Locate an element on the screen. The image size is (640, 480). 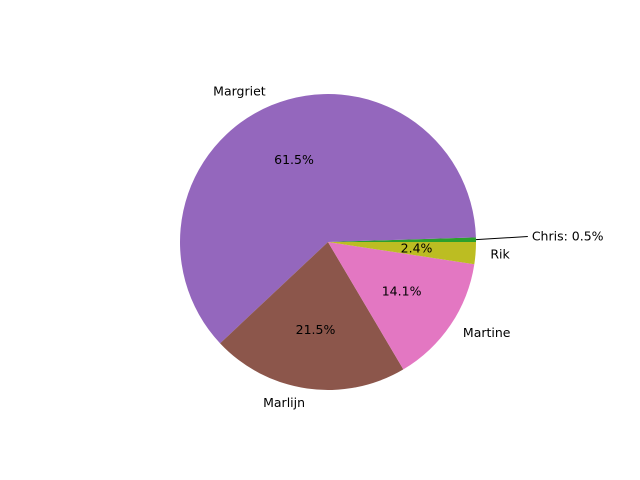
callout-line-chris is located at coordinates (501, 238).